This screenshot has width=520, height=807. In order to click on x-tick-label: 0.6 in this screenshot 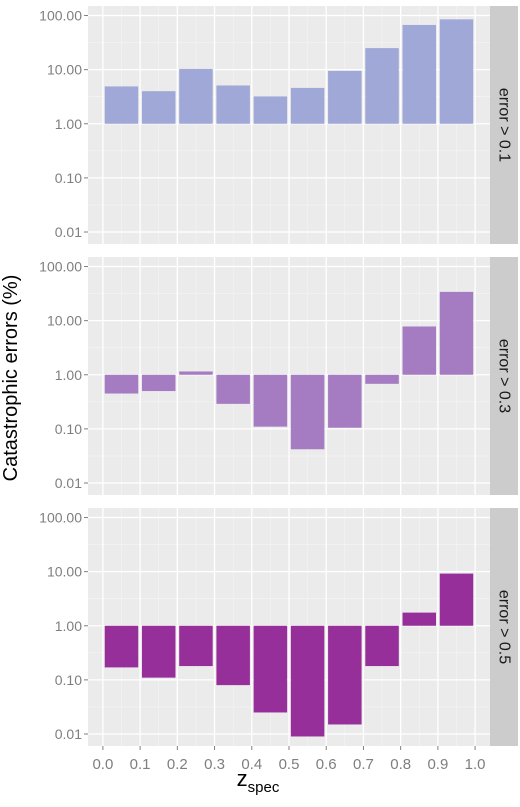, I will do `click(326, 764)`.